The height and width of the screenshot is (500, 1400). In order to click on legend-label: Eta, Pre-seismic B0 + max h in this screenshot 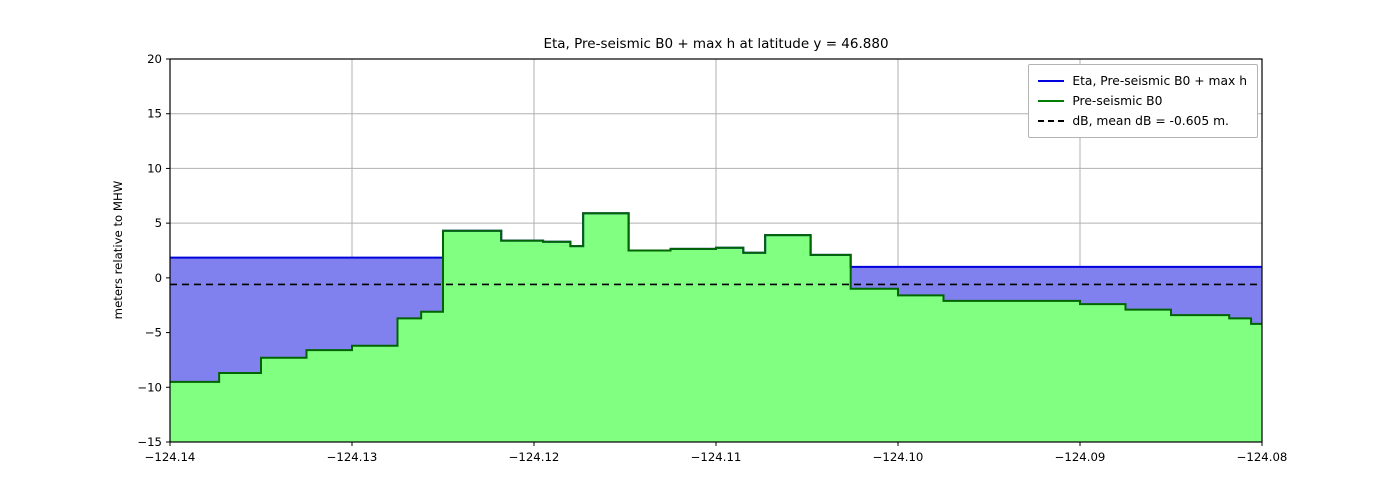, I will do `click(1159, 81)`.